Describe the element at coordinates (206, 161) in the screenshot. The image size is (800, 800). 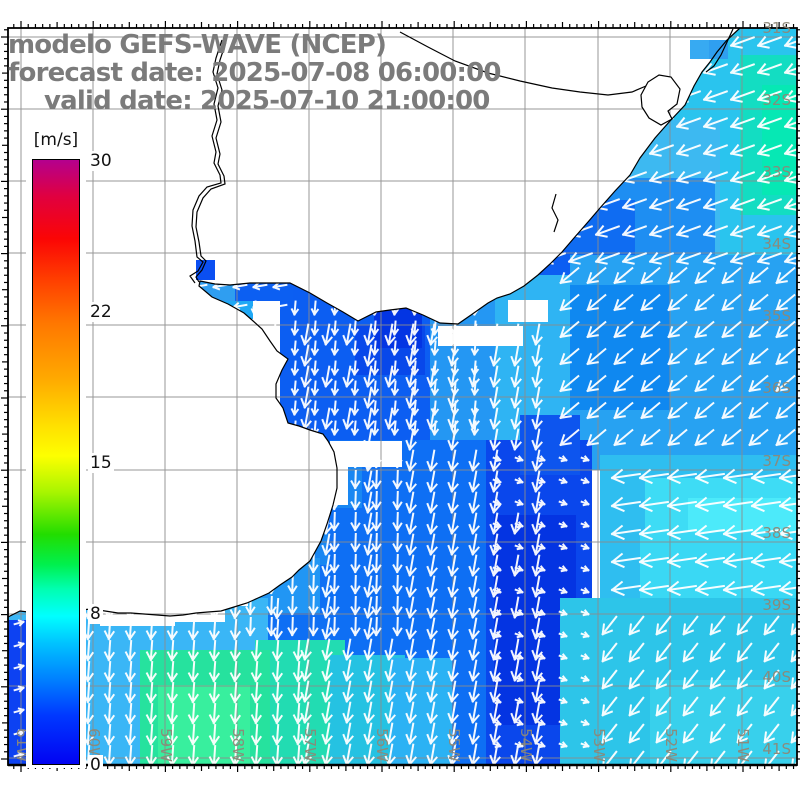
I see `uruguay-river` at that location.